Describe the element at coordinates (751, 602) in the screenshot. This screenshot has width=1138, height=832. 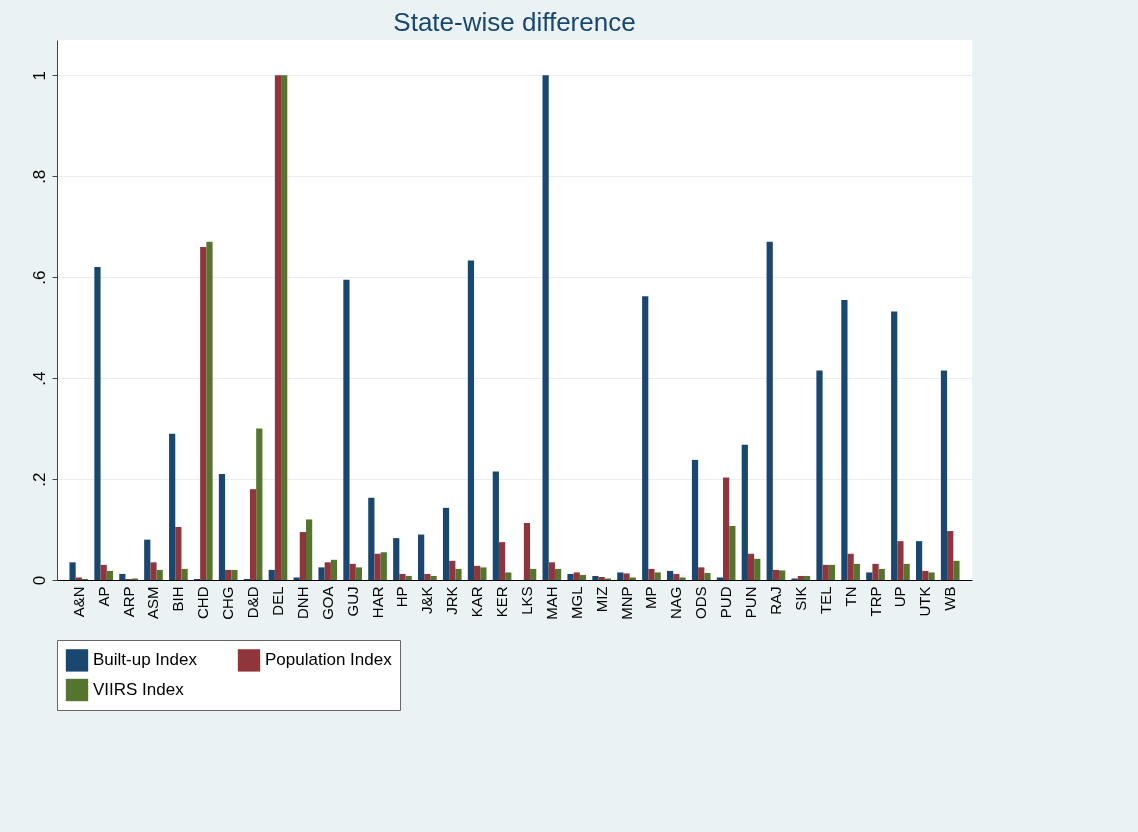
I see `x-tick-label: PUN` at that location.